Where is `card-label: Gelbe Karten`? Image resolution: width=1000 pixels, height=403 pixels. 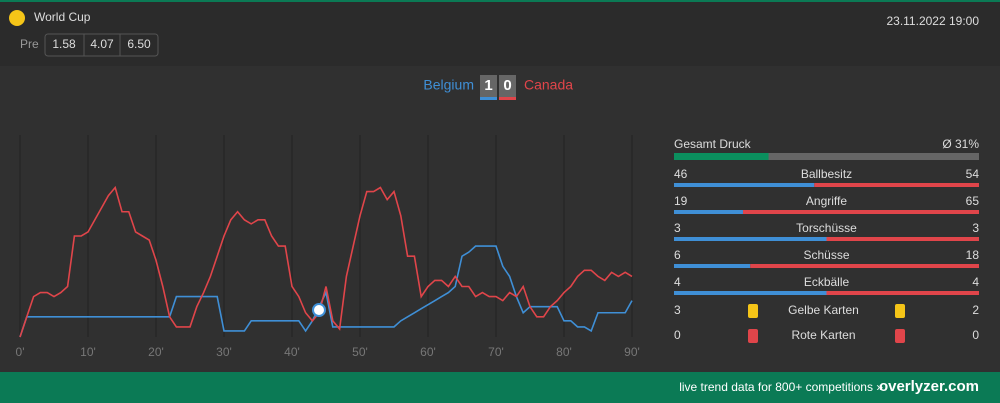 card-label: Gelbe Karten is located at coordinates (823, 310).